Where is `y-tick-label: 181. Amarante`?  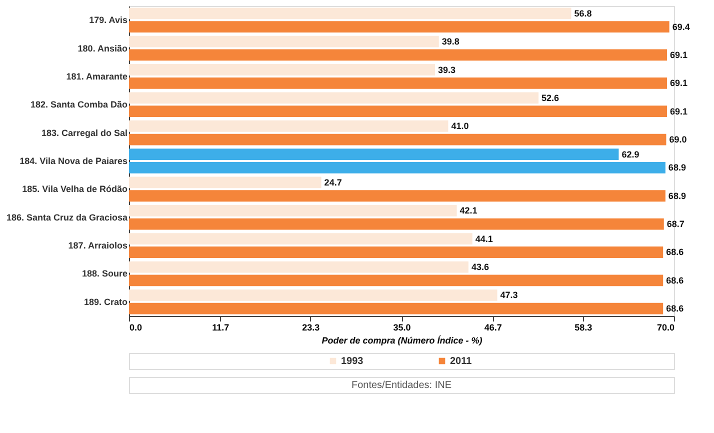
y-tick-label: 181. Amarante is located at coordinates (97, 76).